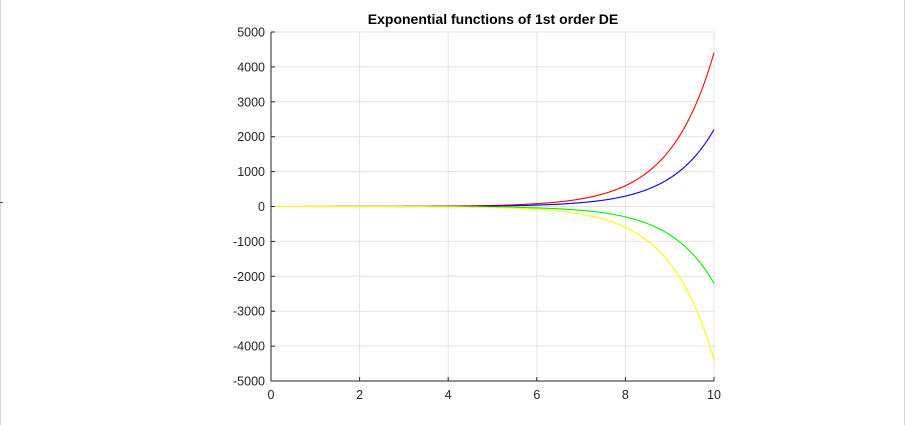 This screenshot has width=905, height=425. What do you see at coordinates (251, 137) in the screenshot?
I see `y-tick-label: 2000` at bounding box center [251, 137].